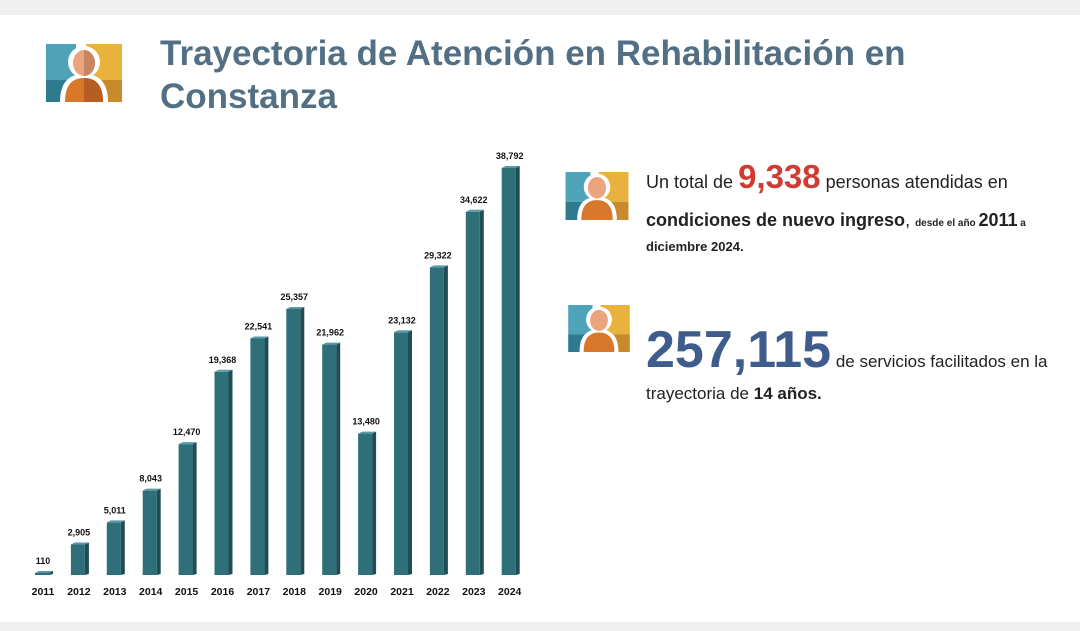 The image size is (1080, 631). What do you see at coordinates (330, 333) in the screenshot?
I see `data-label-2019: 21,962` at bounding box center [330, 333].